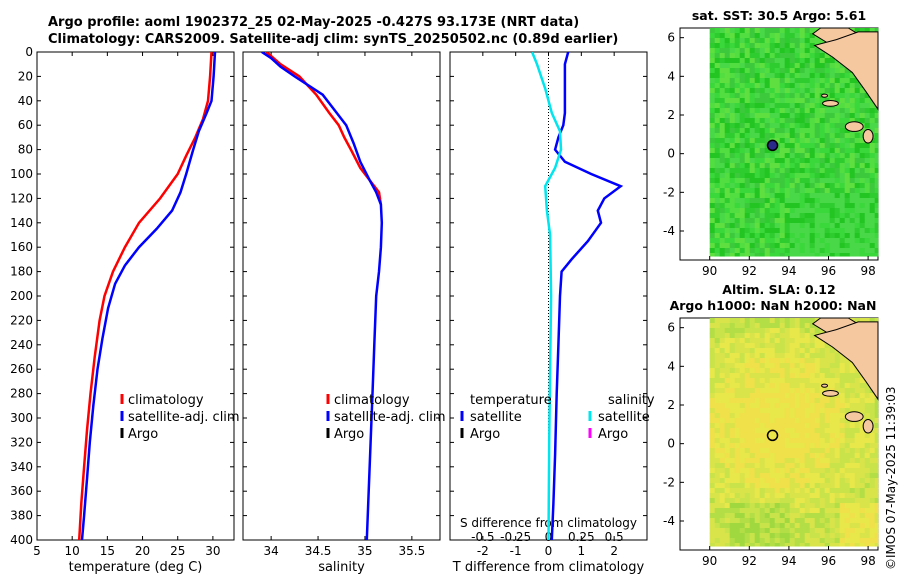 The width and height of the screenshot is (900, 580). I want to click on altimetry_sla_map-xtick-label: 96, so click(828, 561).